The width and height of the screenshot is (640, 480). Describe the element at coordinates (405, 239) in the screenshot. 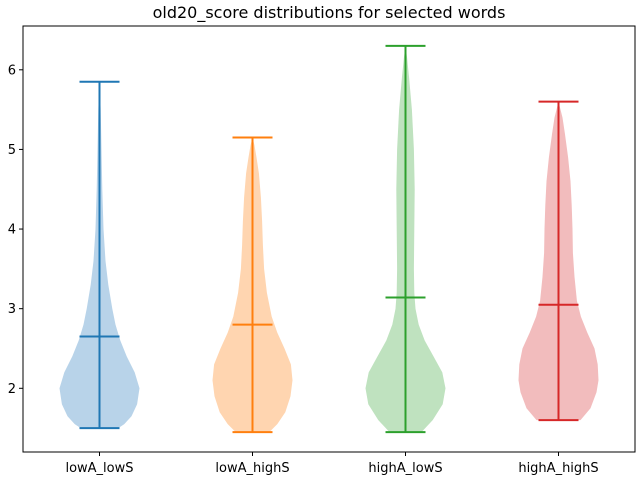

I see `violin-highA_lowS` at that location.